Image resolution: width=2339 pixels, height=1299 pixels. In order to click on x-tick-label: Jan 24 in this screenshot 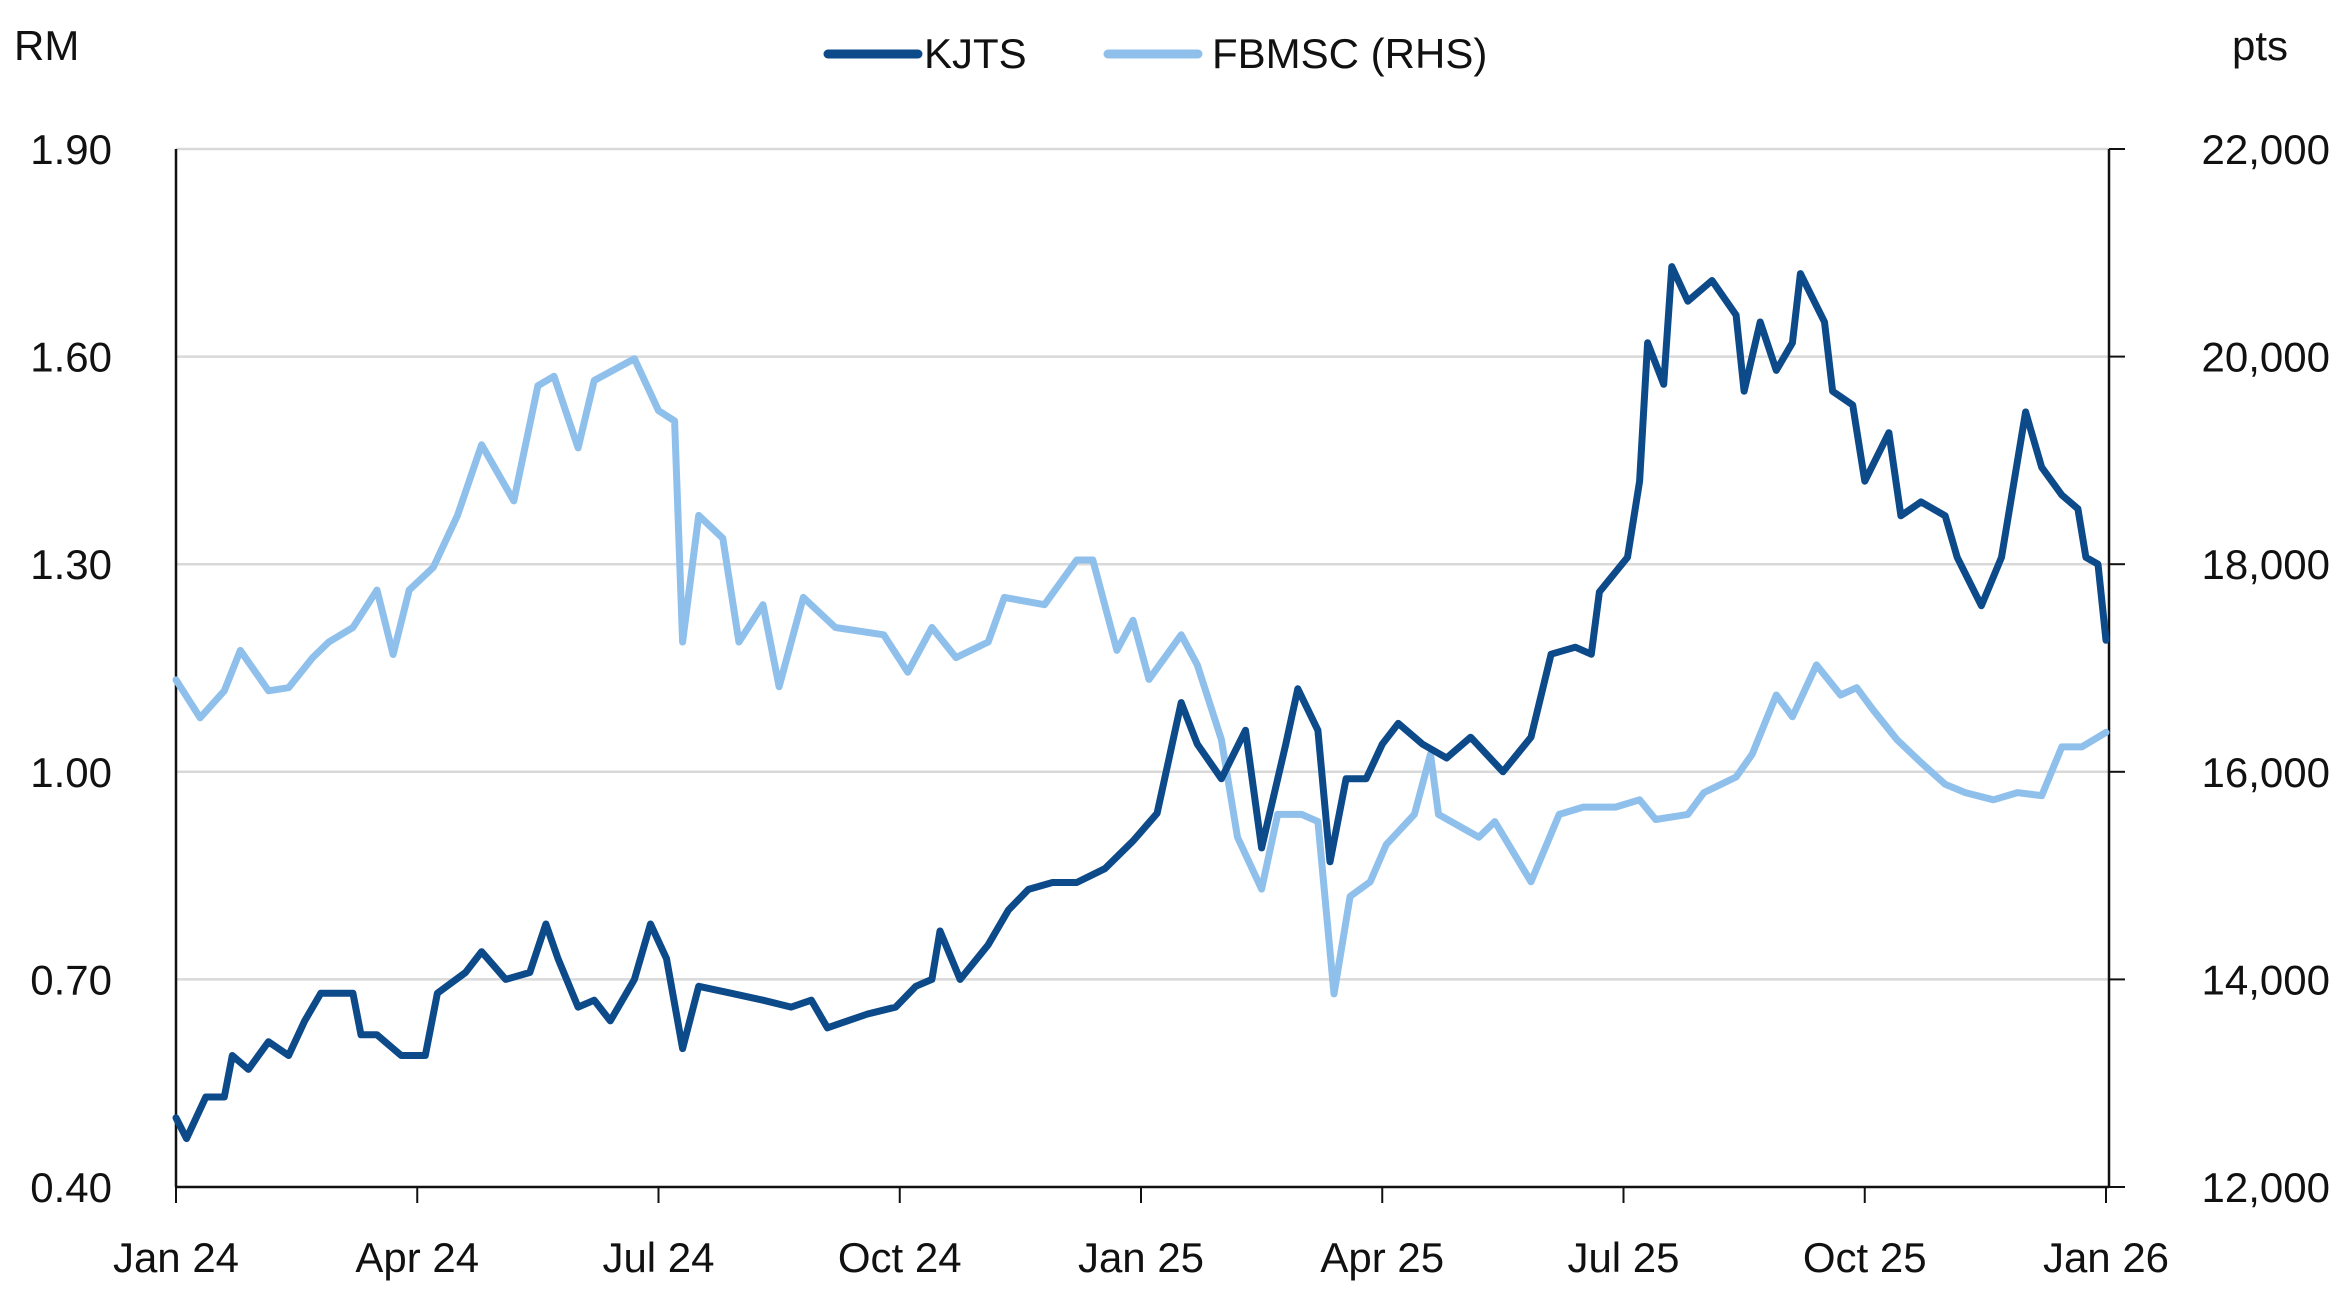, I will do `click(176, 1257)`.